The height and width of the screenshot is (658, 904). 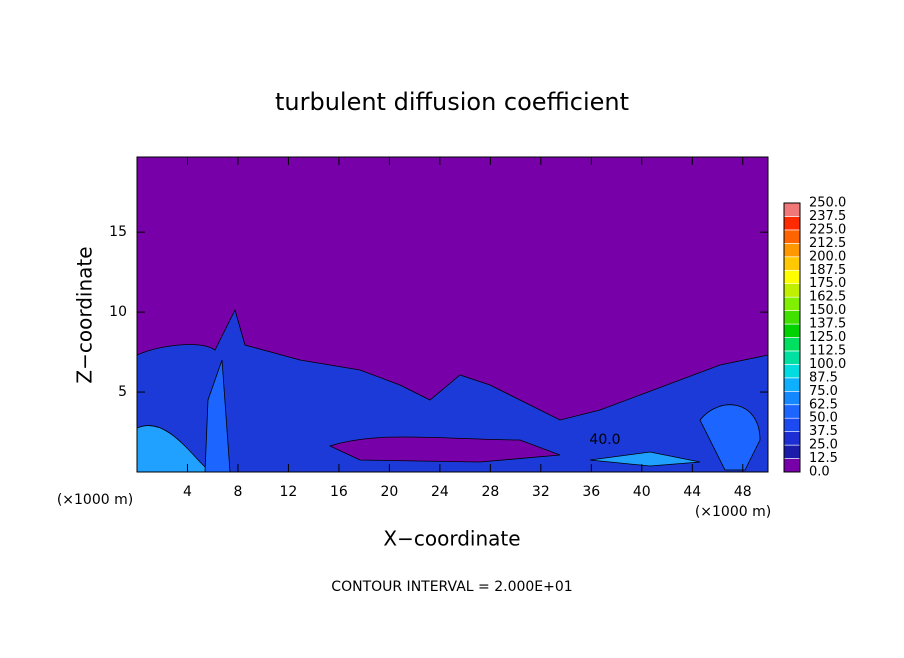 I want to click on colorbar-label: 87.5, so click(x=823, y=377).